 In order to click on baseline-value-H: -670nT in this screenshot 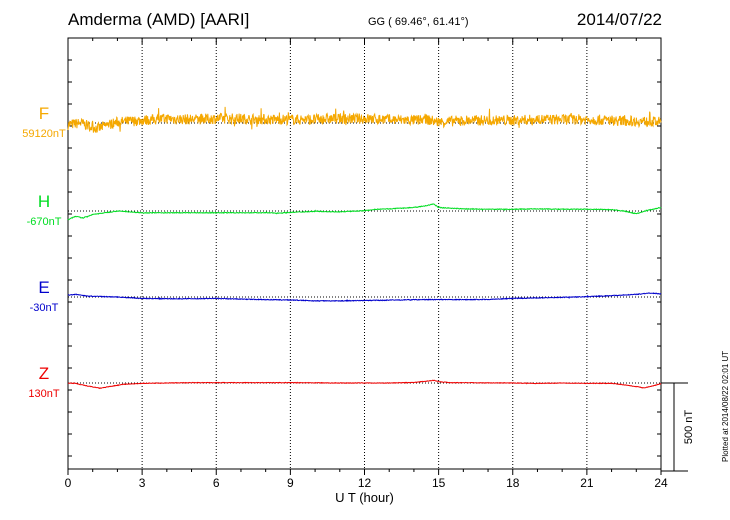, I will do `click(44, 222)`.